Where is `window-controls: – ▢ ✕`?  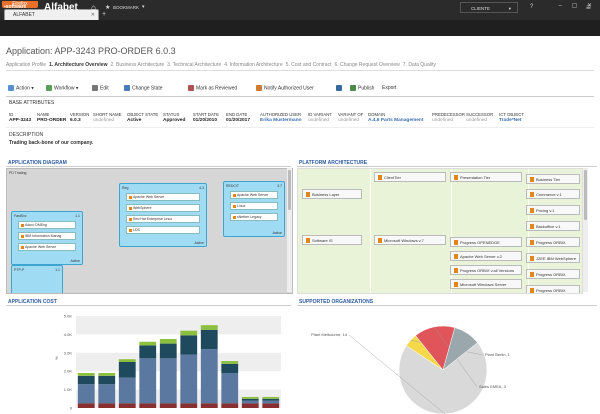 window-controls: – ▢ ✕ is located at coordinates (577, 6).